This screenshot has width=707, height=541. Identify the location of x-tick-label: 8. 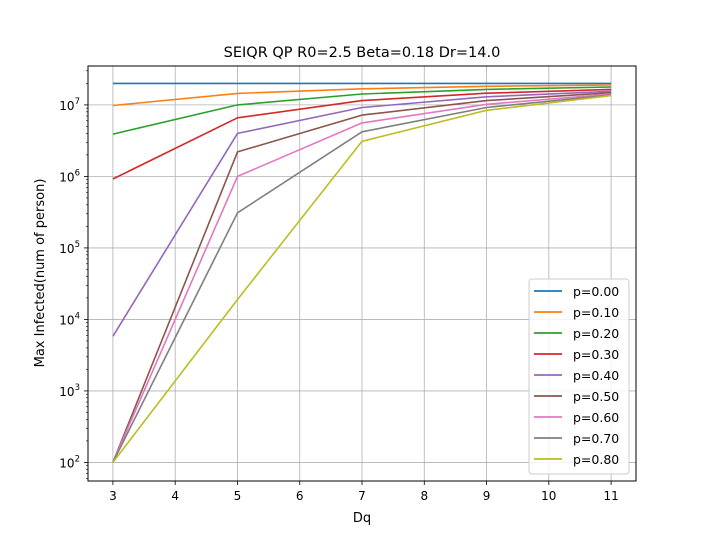
(424, 496).